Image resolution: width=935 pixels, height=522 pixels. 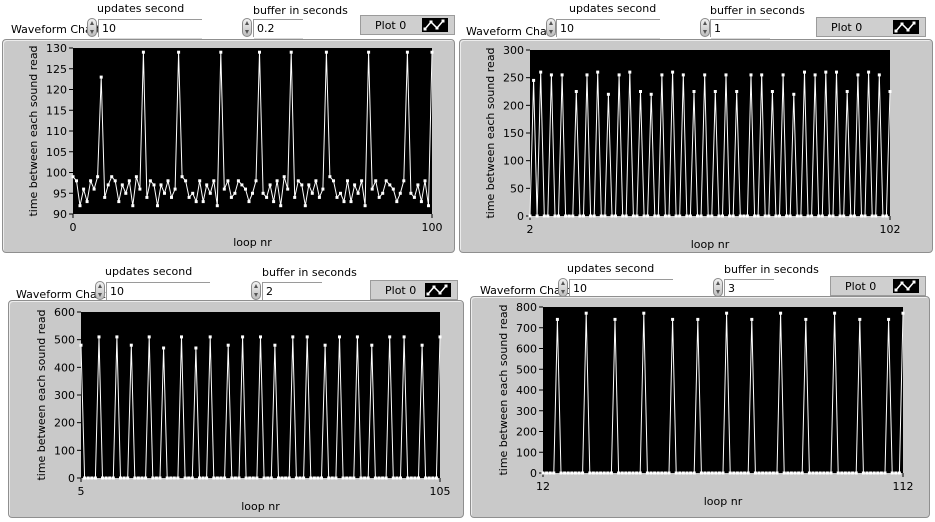 I want to click on y-tick-label: 0, so click(x=533, y=473).